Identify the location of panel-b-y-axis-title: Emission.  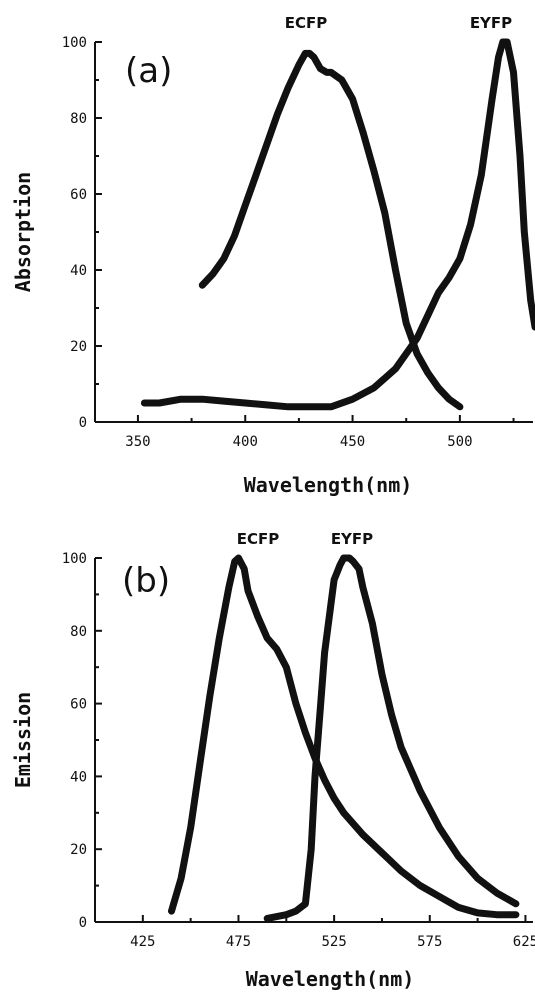
(23, 740).